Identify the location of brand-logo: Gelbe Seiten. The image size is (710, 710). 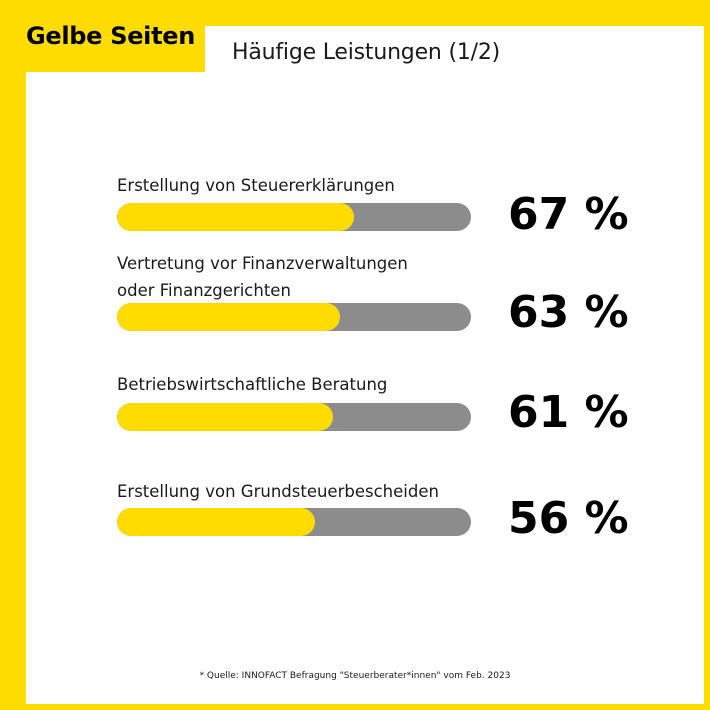
(111, 36).